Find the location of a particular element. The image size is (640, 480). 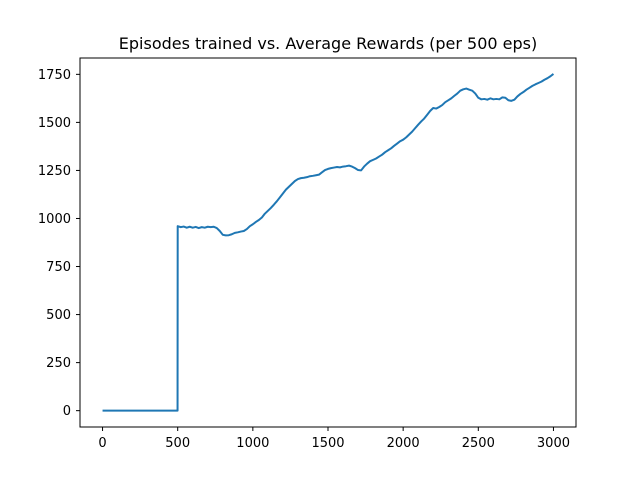

y-tick-label: 750 is located at coordinates (58, 267).